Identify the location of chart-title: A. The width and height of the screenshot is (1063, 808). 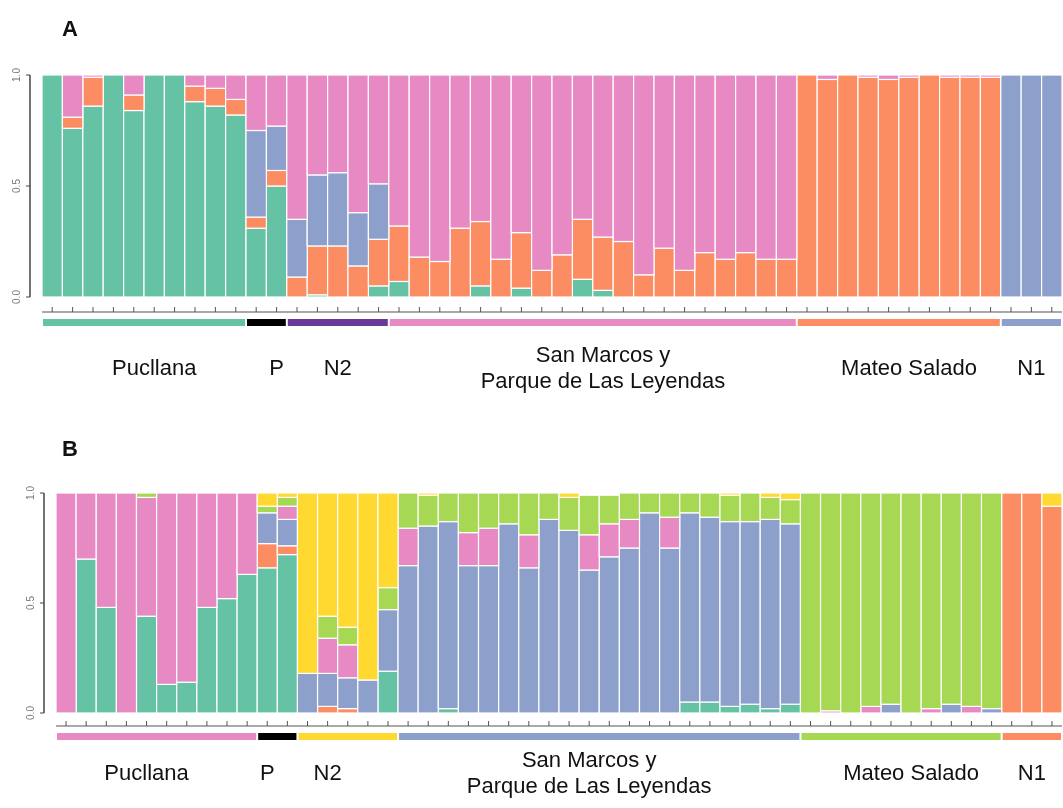
(70, 28).